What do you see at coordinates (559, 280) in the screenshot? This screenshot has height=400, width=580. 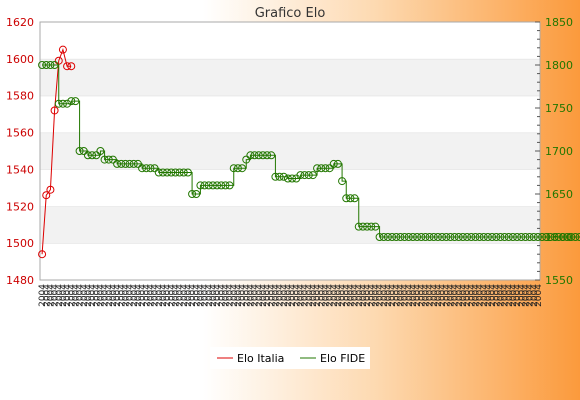 I see `right-y-tick-label: 1550` at bounding box center [559, 280].